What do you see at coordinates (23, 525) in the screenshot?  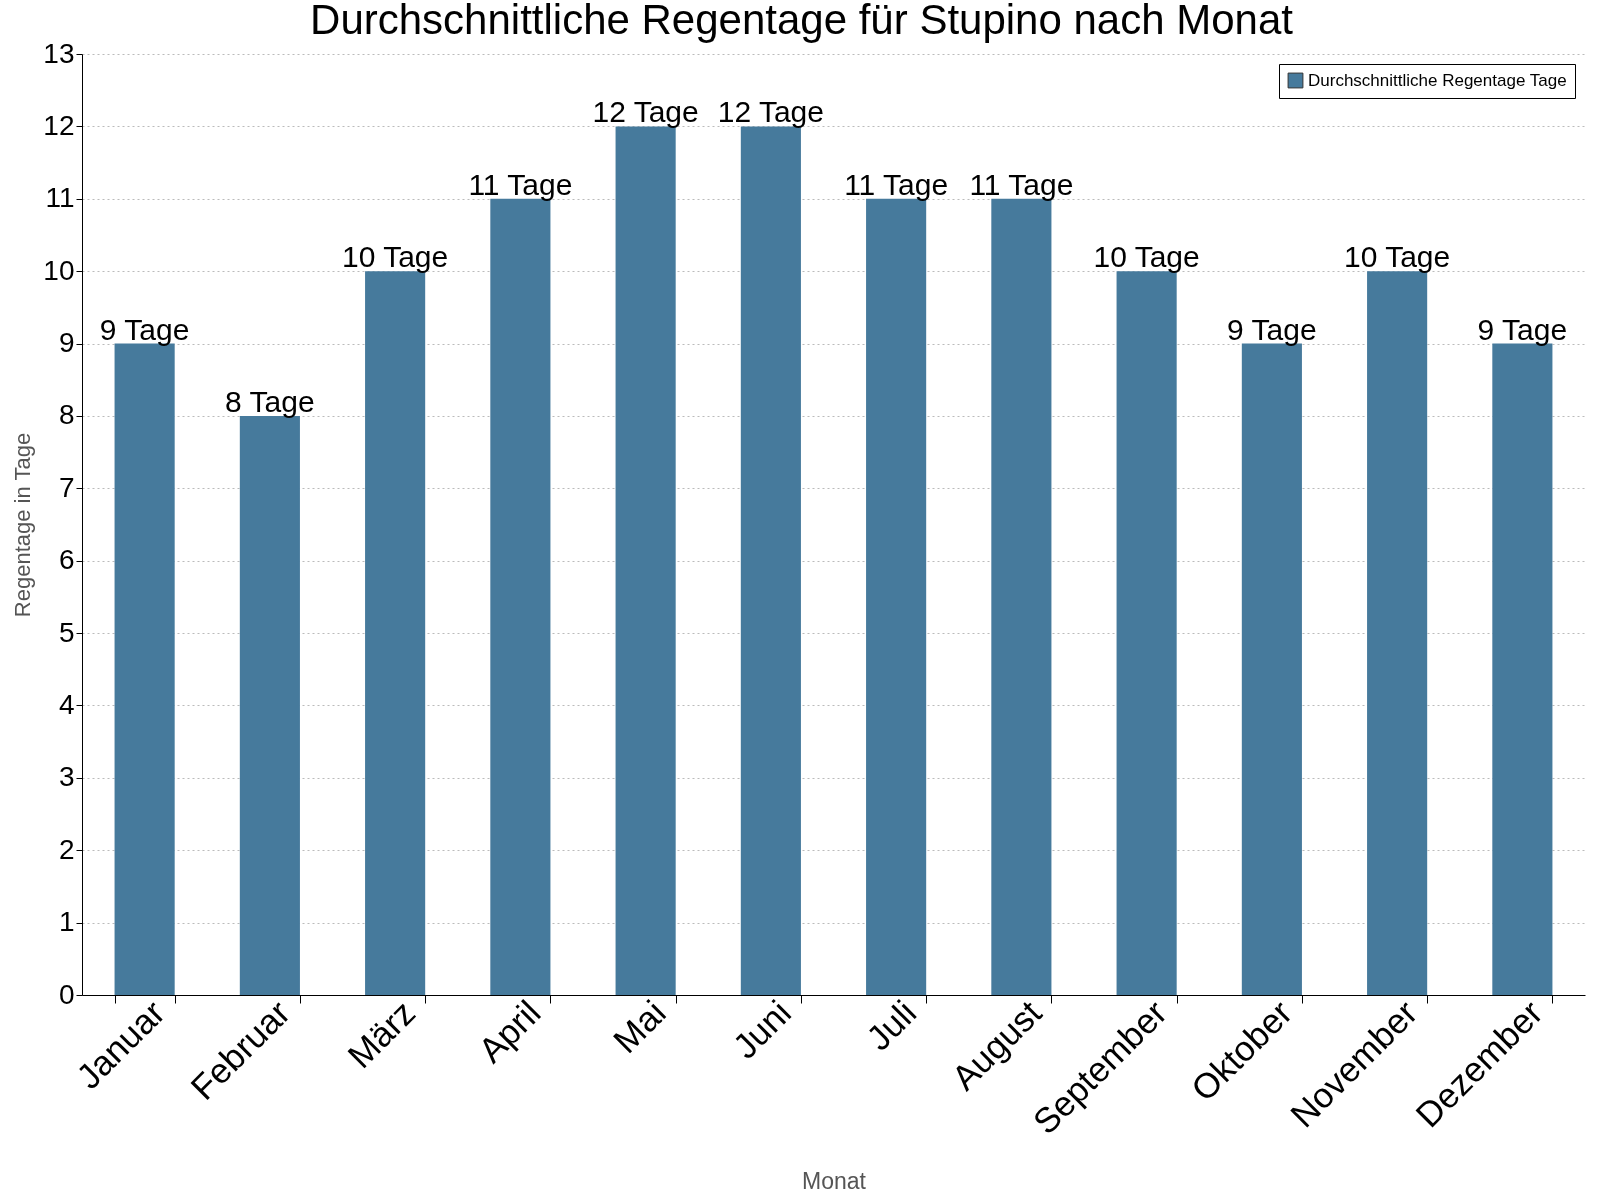 I see `y-axis-title: Regentage in Tage` at bounding box center [23, 525].